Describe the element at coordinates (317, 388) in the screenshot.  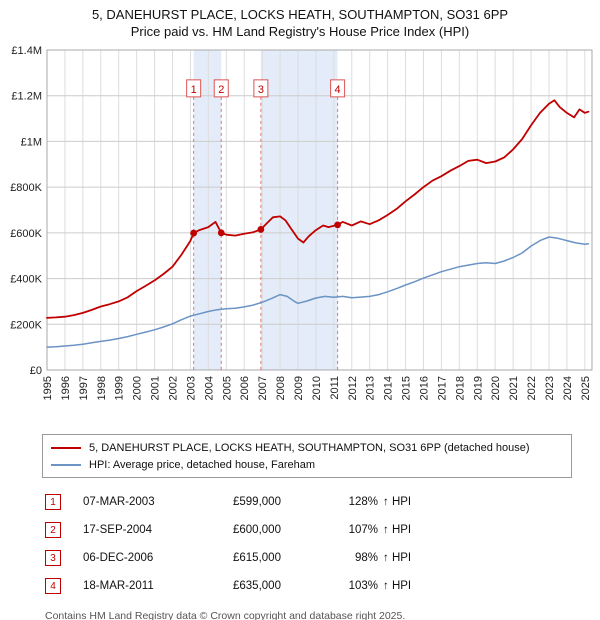
I see `svg-text: 2010` at that location.